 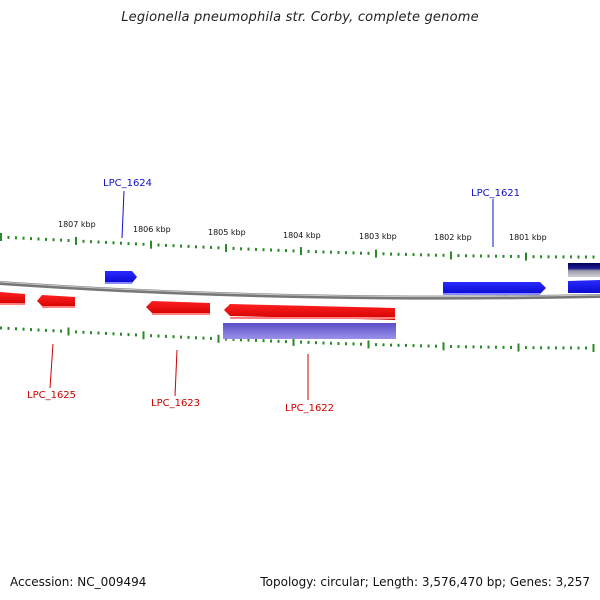 What do you see at coordinates (121, 277) in the screenshot?
I see `gene-lpc-1624-arrow` at bounding box center [121, 277].